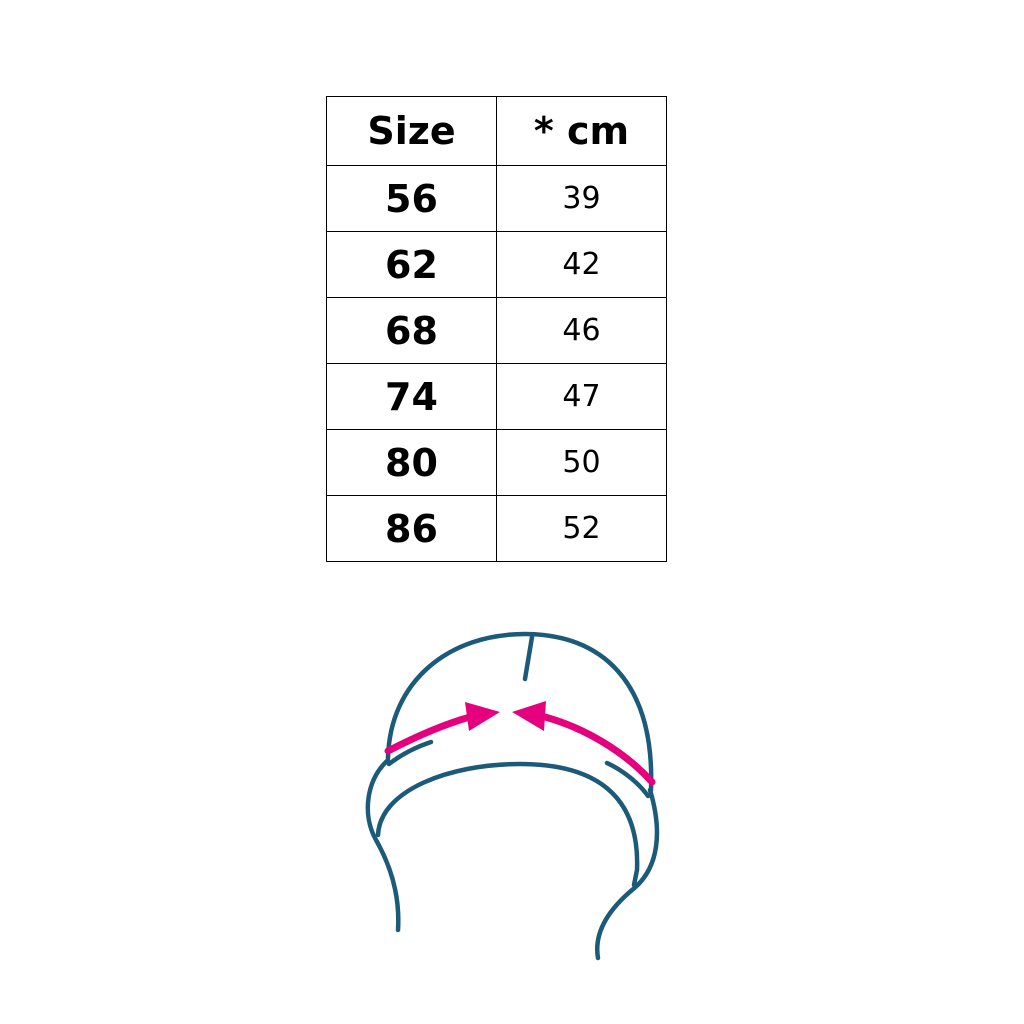 The height and width of the screenshot is (1024, 1024). What do you see at coordinates (411, 131) in the screenshot?
I see `header-size: Size` at bounding box center [411, 131].